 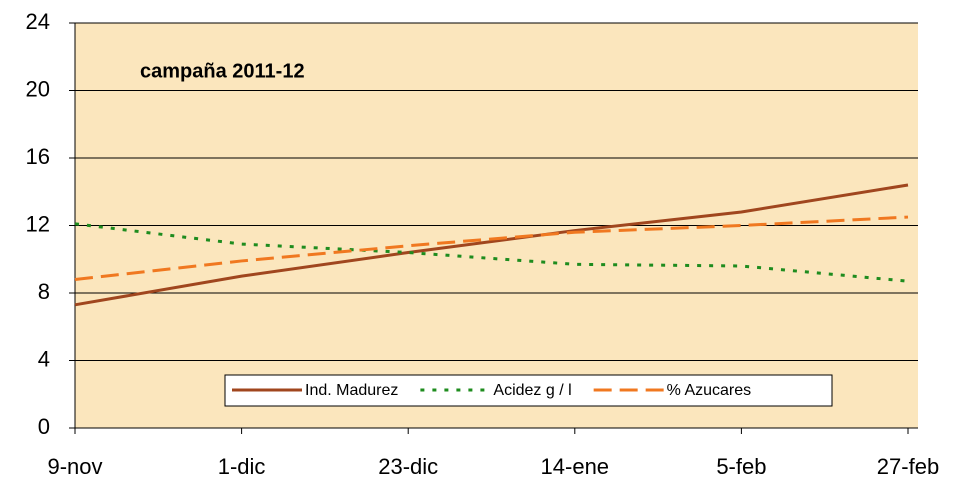 What do you see at coordinates (575, 466) in the screenshot?
I see `x-tick-label: 14-ene` at bounding box center [575, 466].